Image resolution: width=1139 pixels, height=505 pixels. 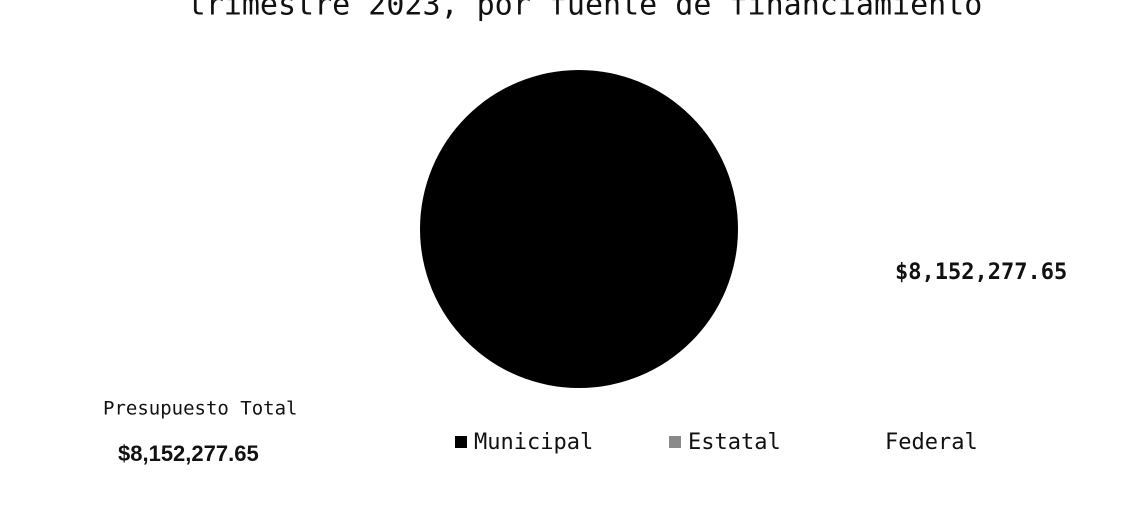 I want to click on total-value: $8,152,277.65, so click(x=188, y=453).